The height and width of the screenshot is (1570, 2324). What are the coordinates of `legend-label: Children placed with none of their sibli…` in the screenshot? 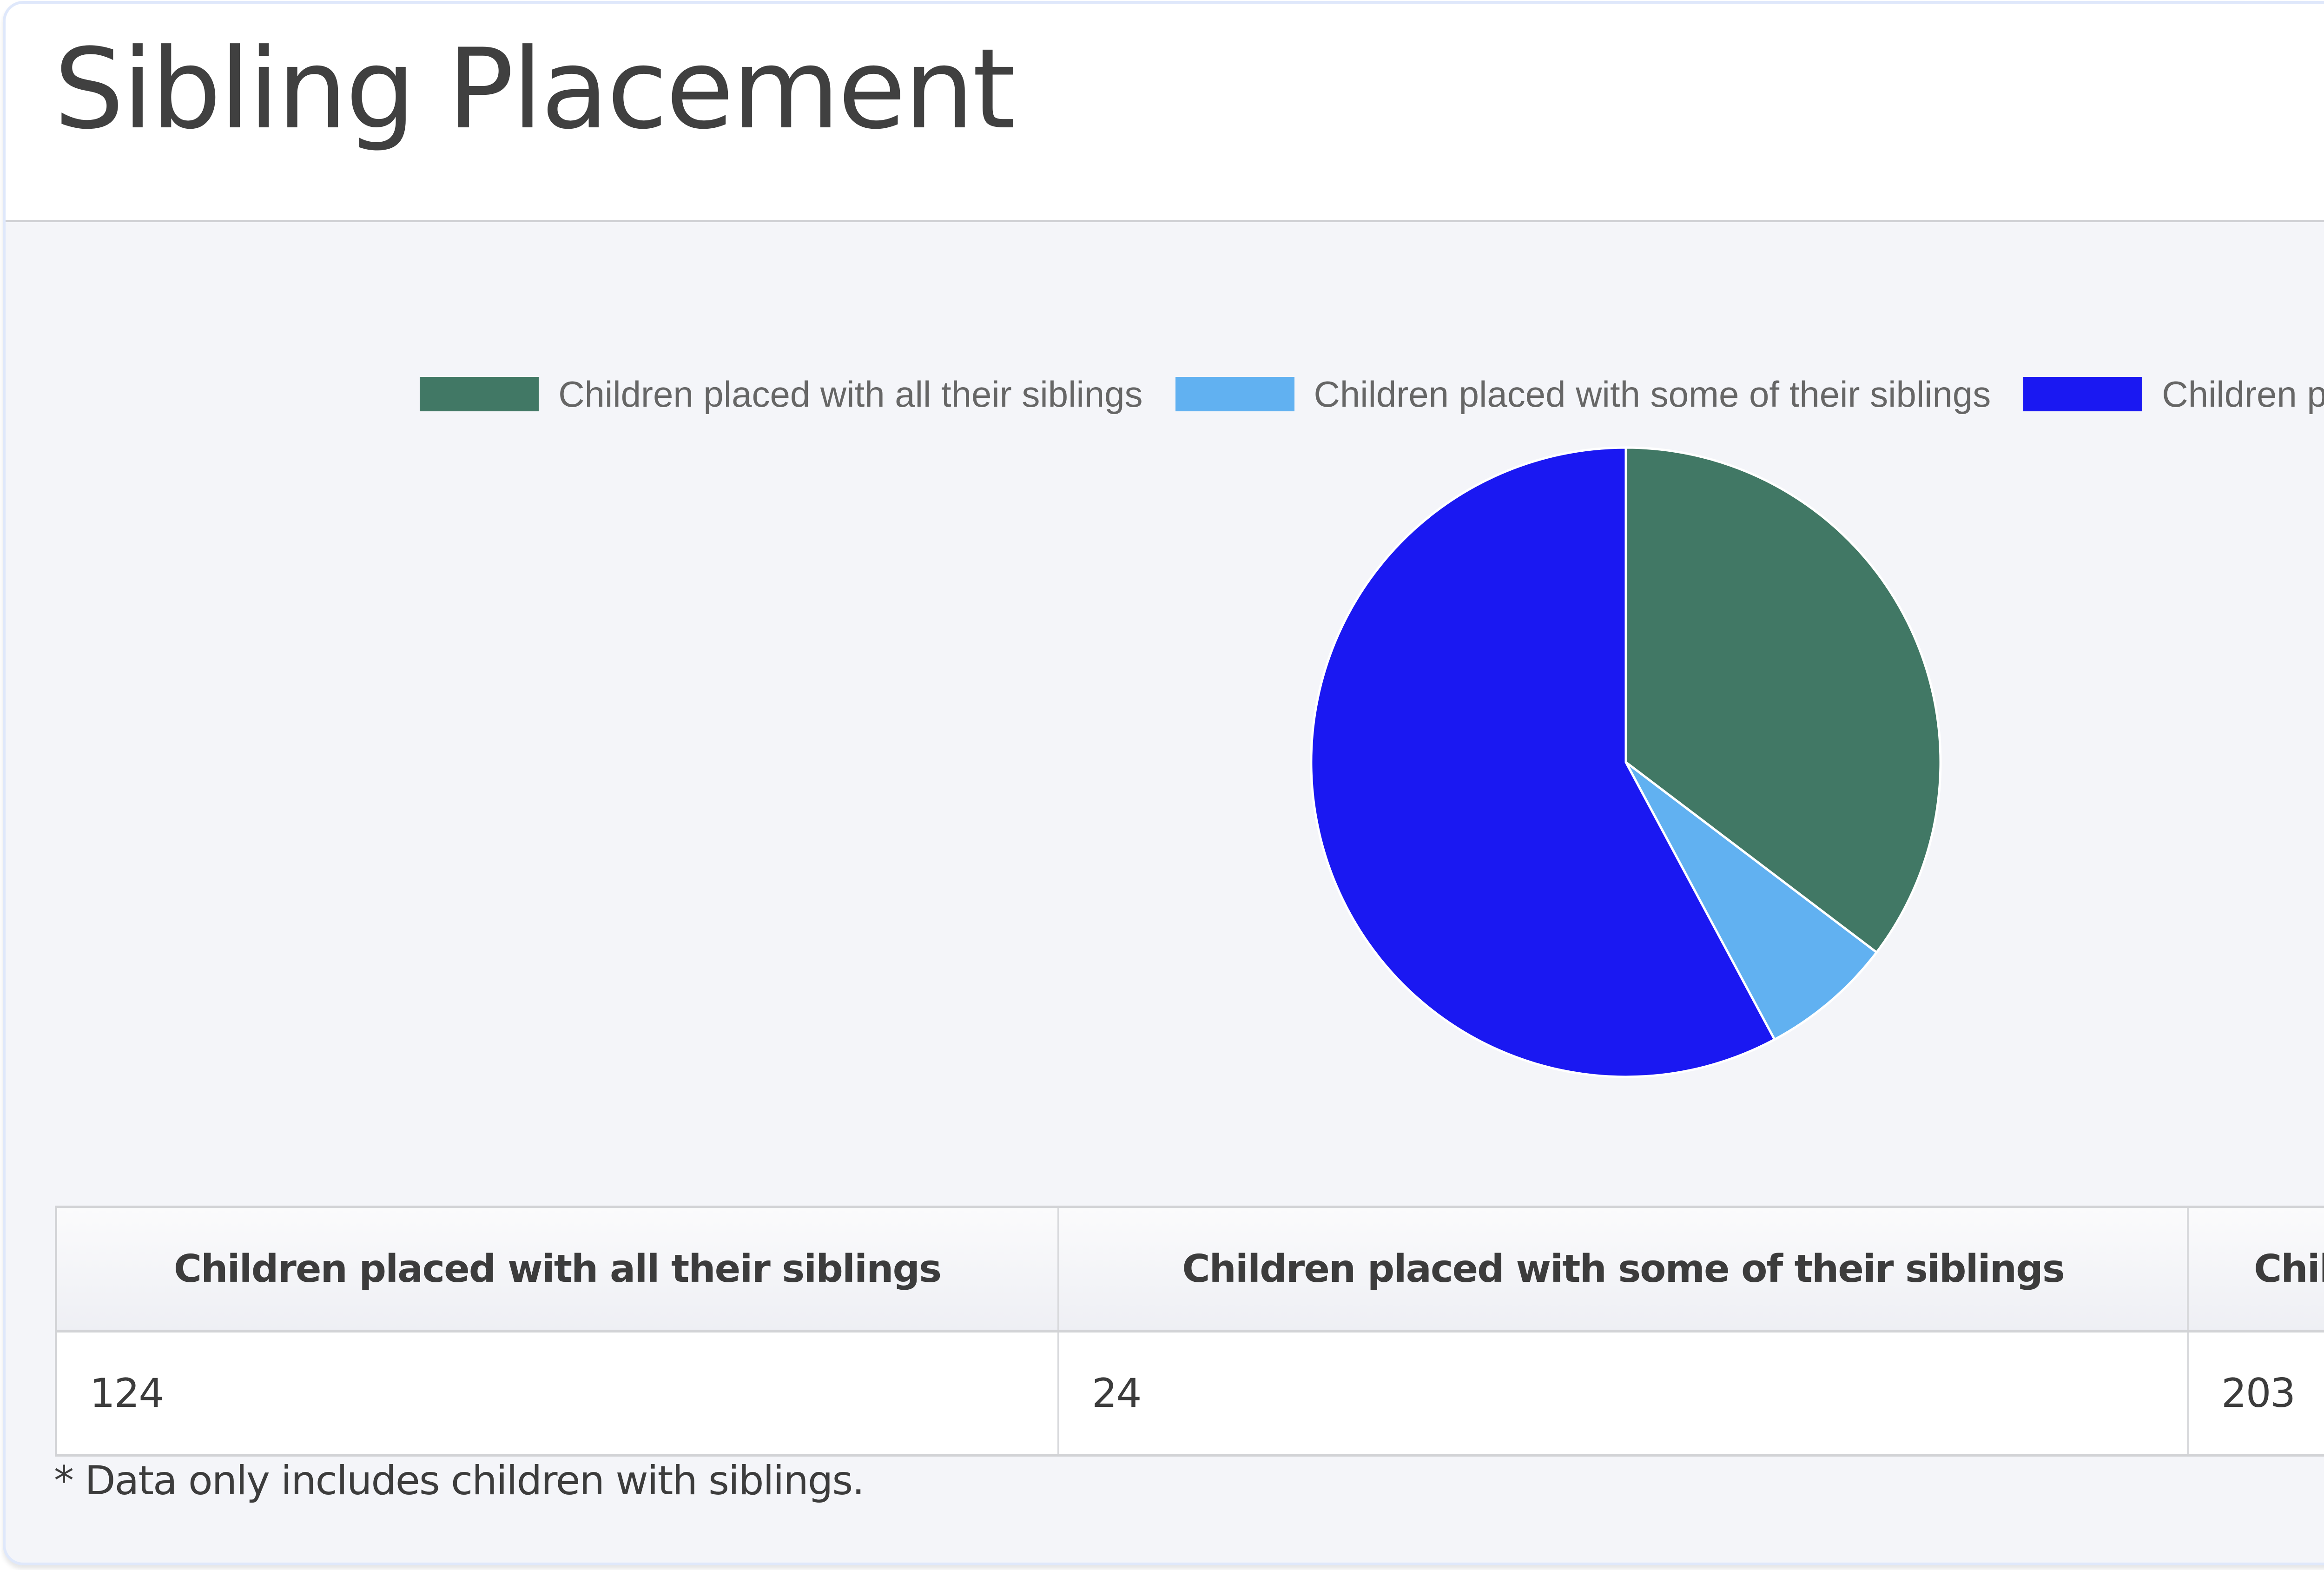 It's located at (2243, 394).